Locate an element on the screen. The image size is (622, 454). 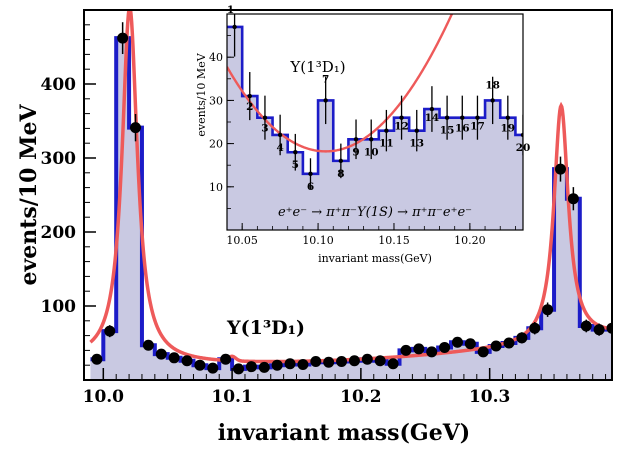
inset-fit-curve is located at coordinates (340, 83).